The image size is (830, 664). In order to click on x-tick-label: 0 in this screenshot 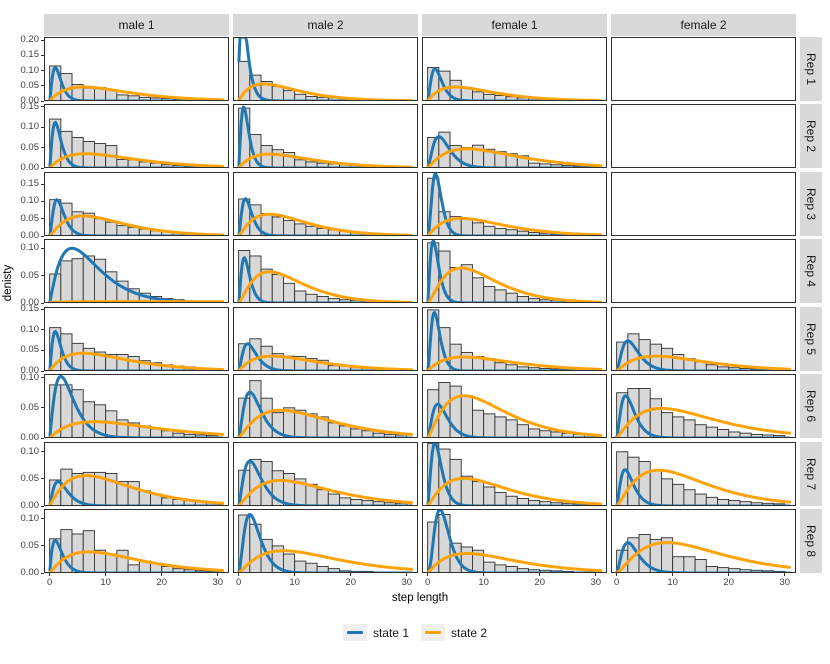, I will do `click(616, 582)`.